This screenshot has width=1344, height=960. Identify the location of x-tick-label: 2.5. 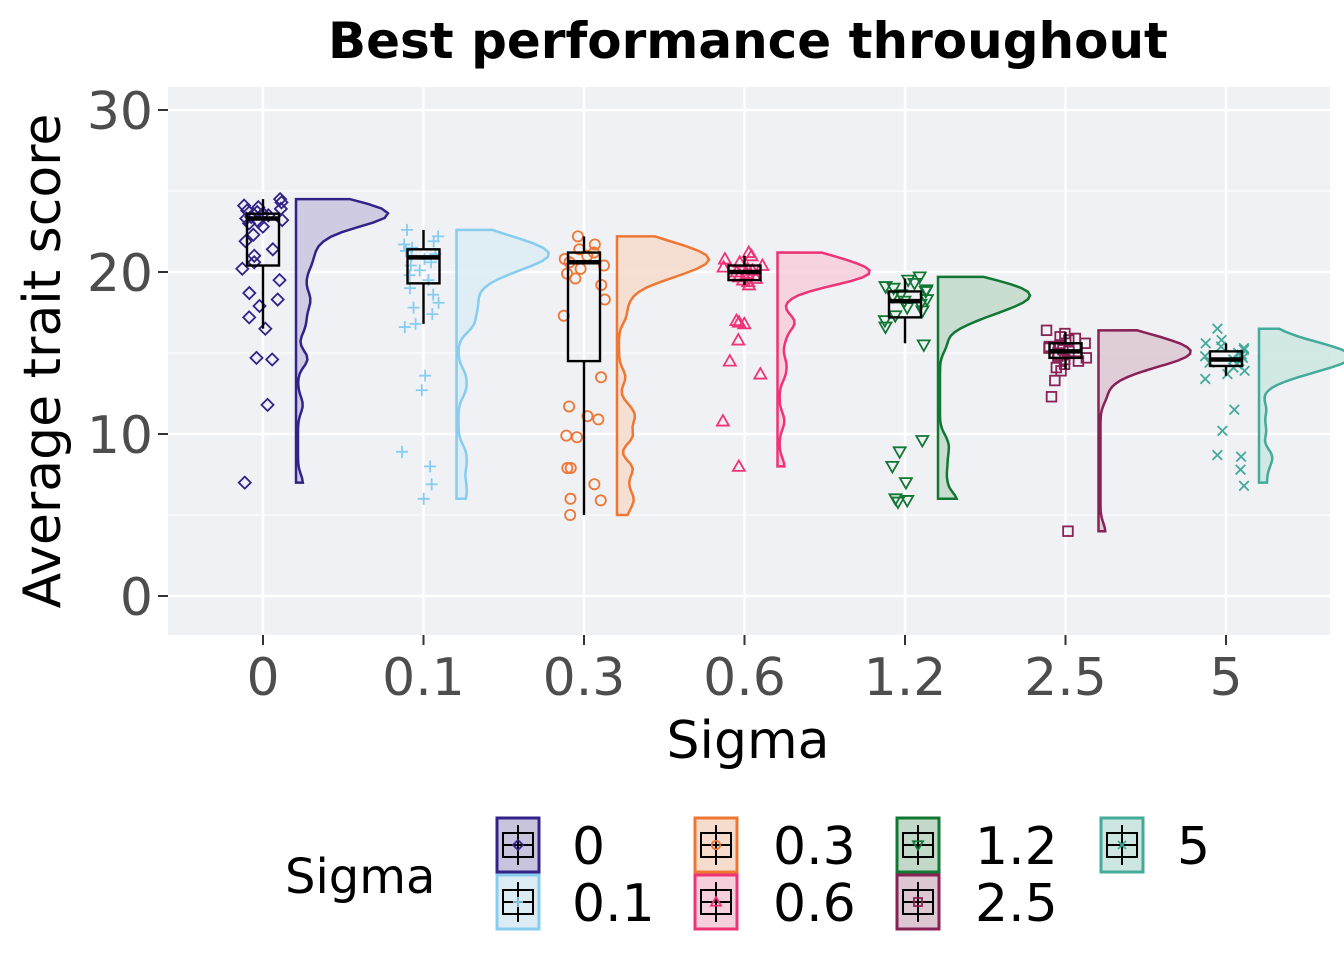
(1065, 678).